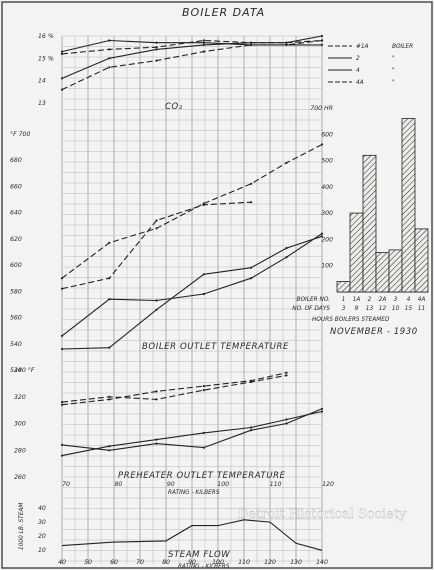  What do you see at coordinates (270, 562) in the screenshot?
I see `steam-flow-x-tick: 120` at bounding box center [270, 562].